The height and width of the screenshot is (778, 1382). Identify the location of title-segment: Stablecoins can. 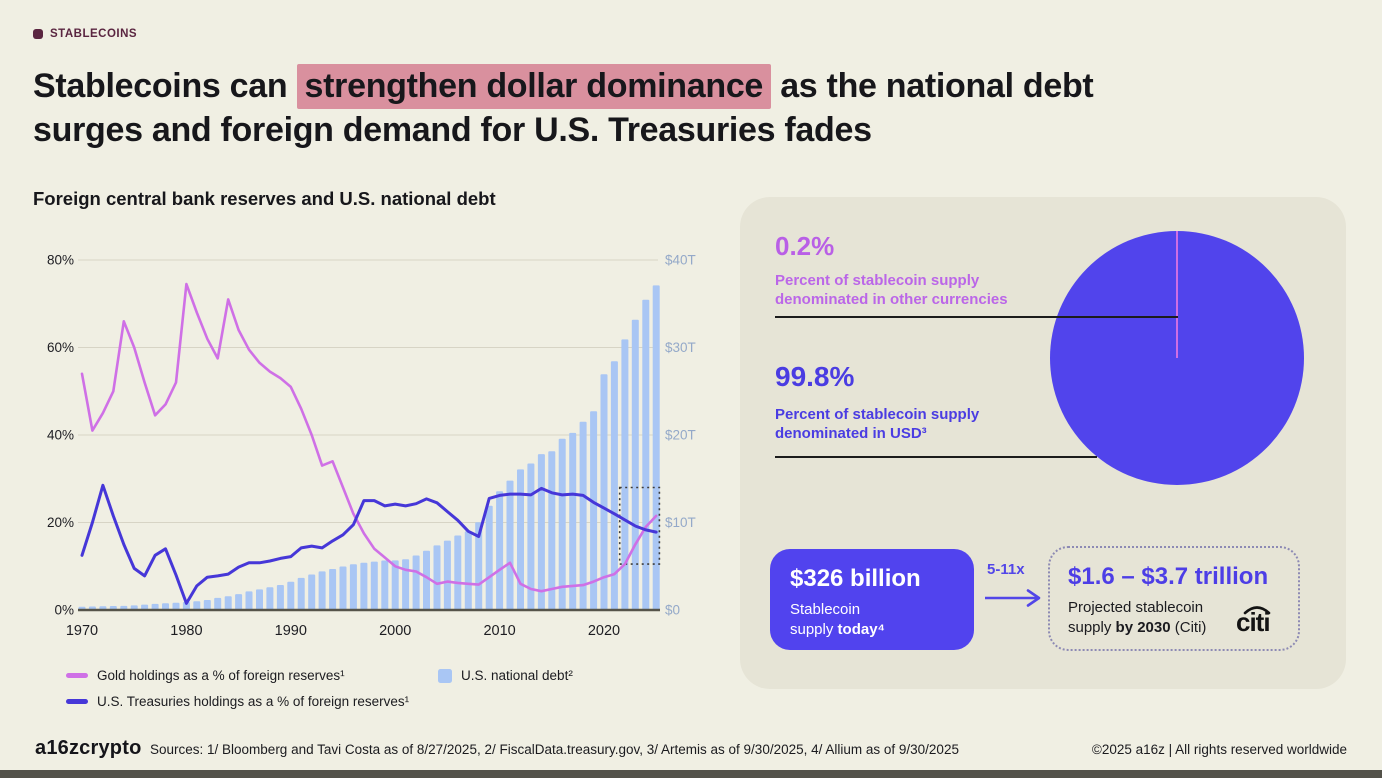
(165, 86).